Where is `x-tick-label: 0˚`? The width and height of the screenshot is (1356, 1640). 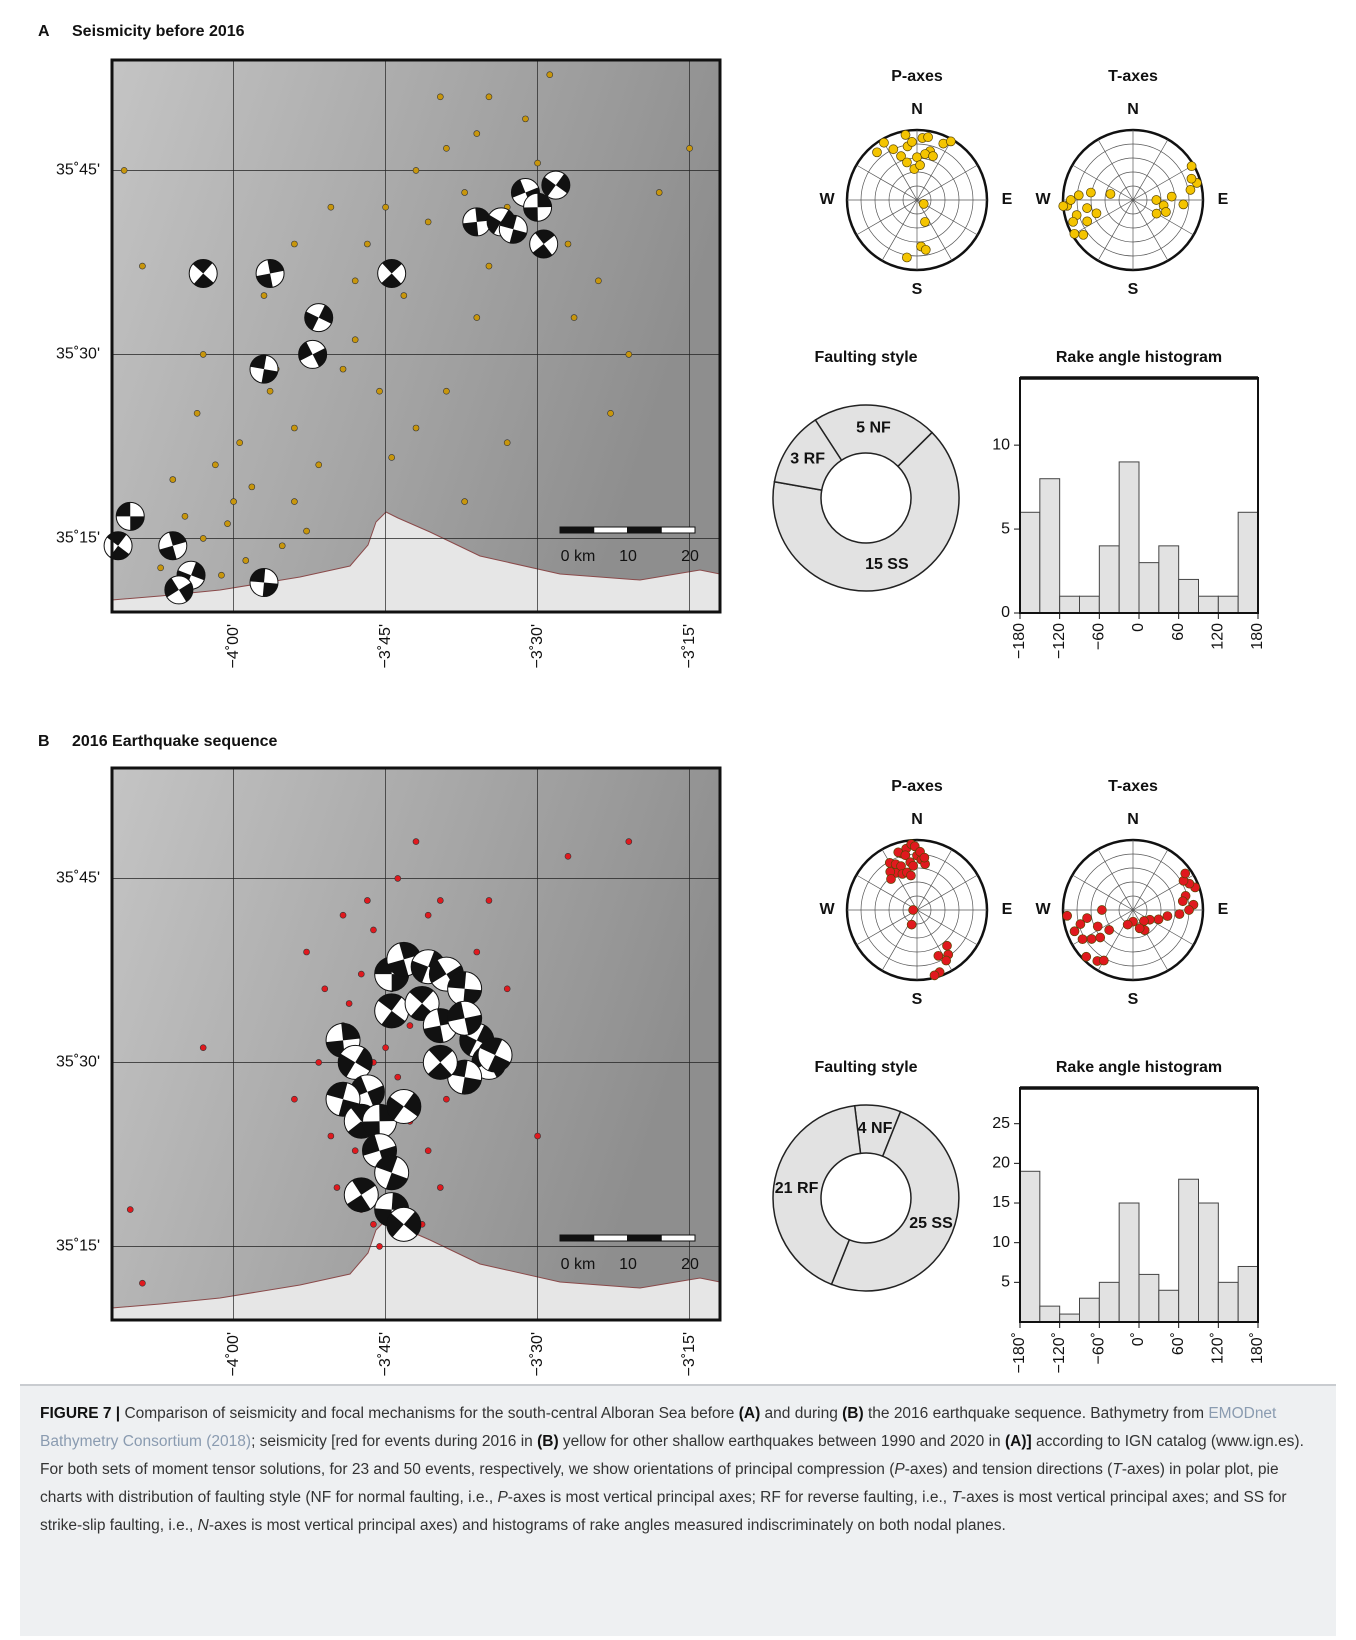
x-tick-label: 0˚ is located at coordinates (1138, 1339).